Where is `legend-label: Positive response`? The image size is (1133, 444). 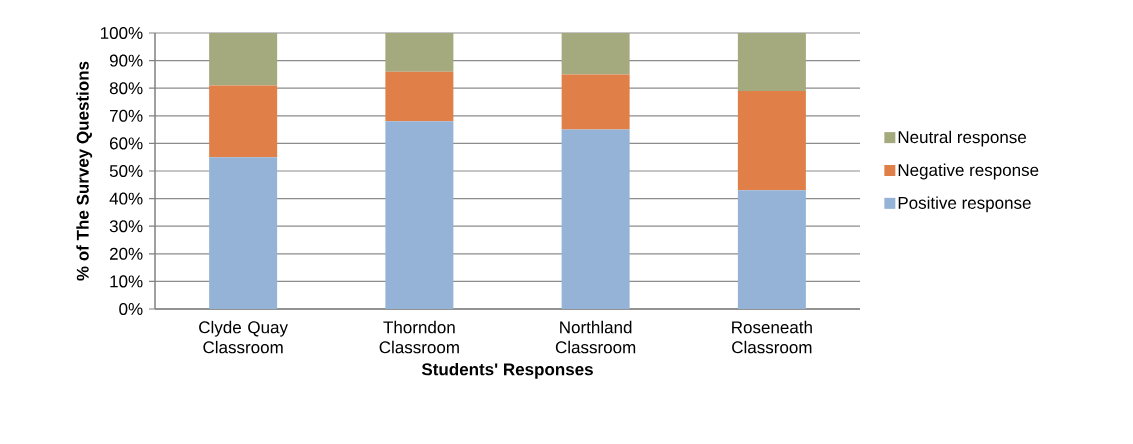
legend-label: Positive response is located at coordinates (964, 204).